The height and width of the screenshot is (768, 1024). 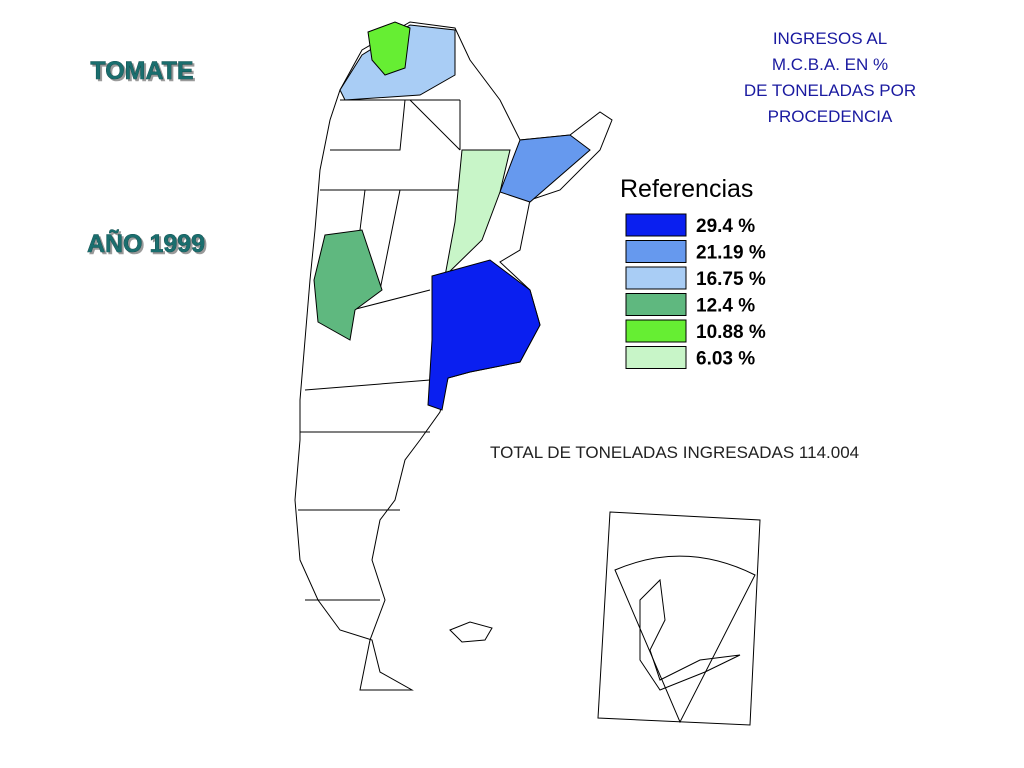 I want to click on antarctica-coast, so click(x=690, y=634).